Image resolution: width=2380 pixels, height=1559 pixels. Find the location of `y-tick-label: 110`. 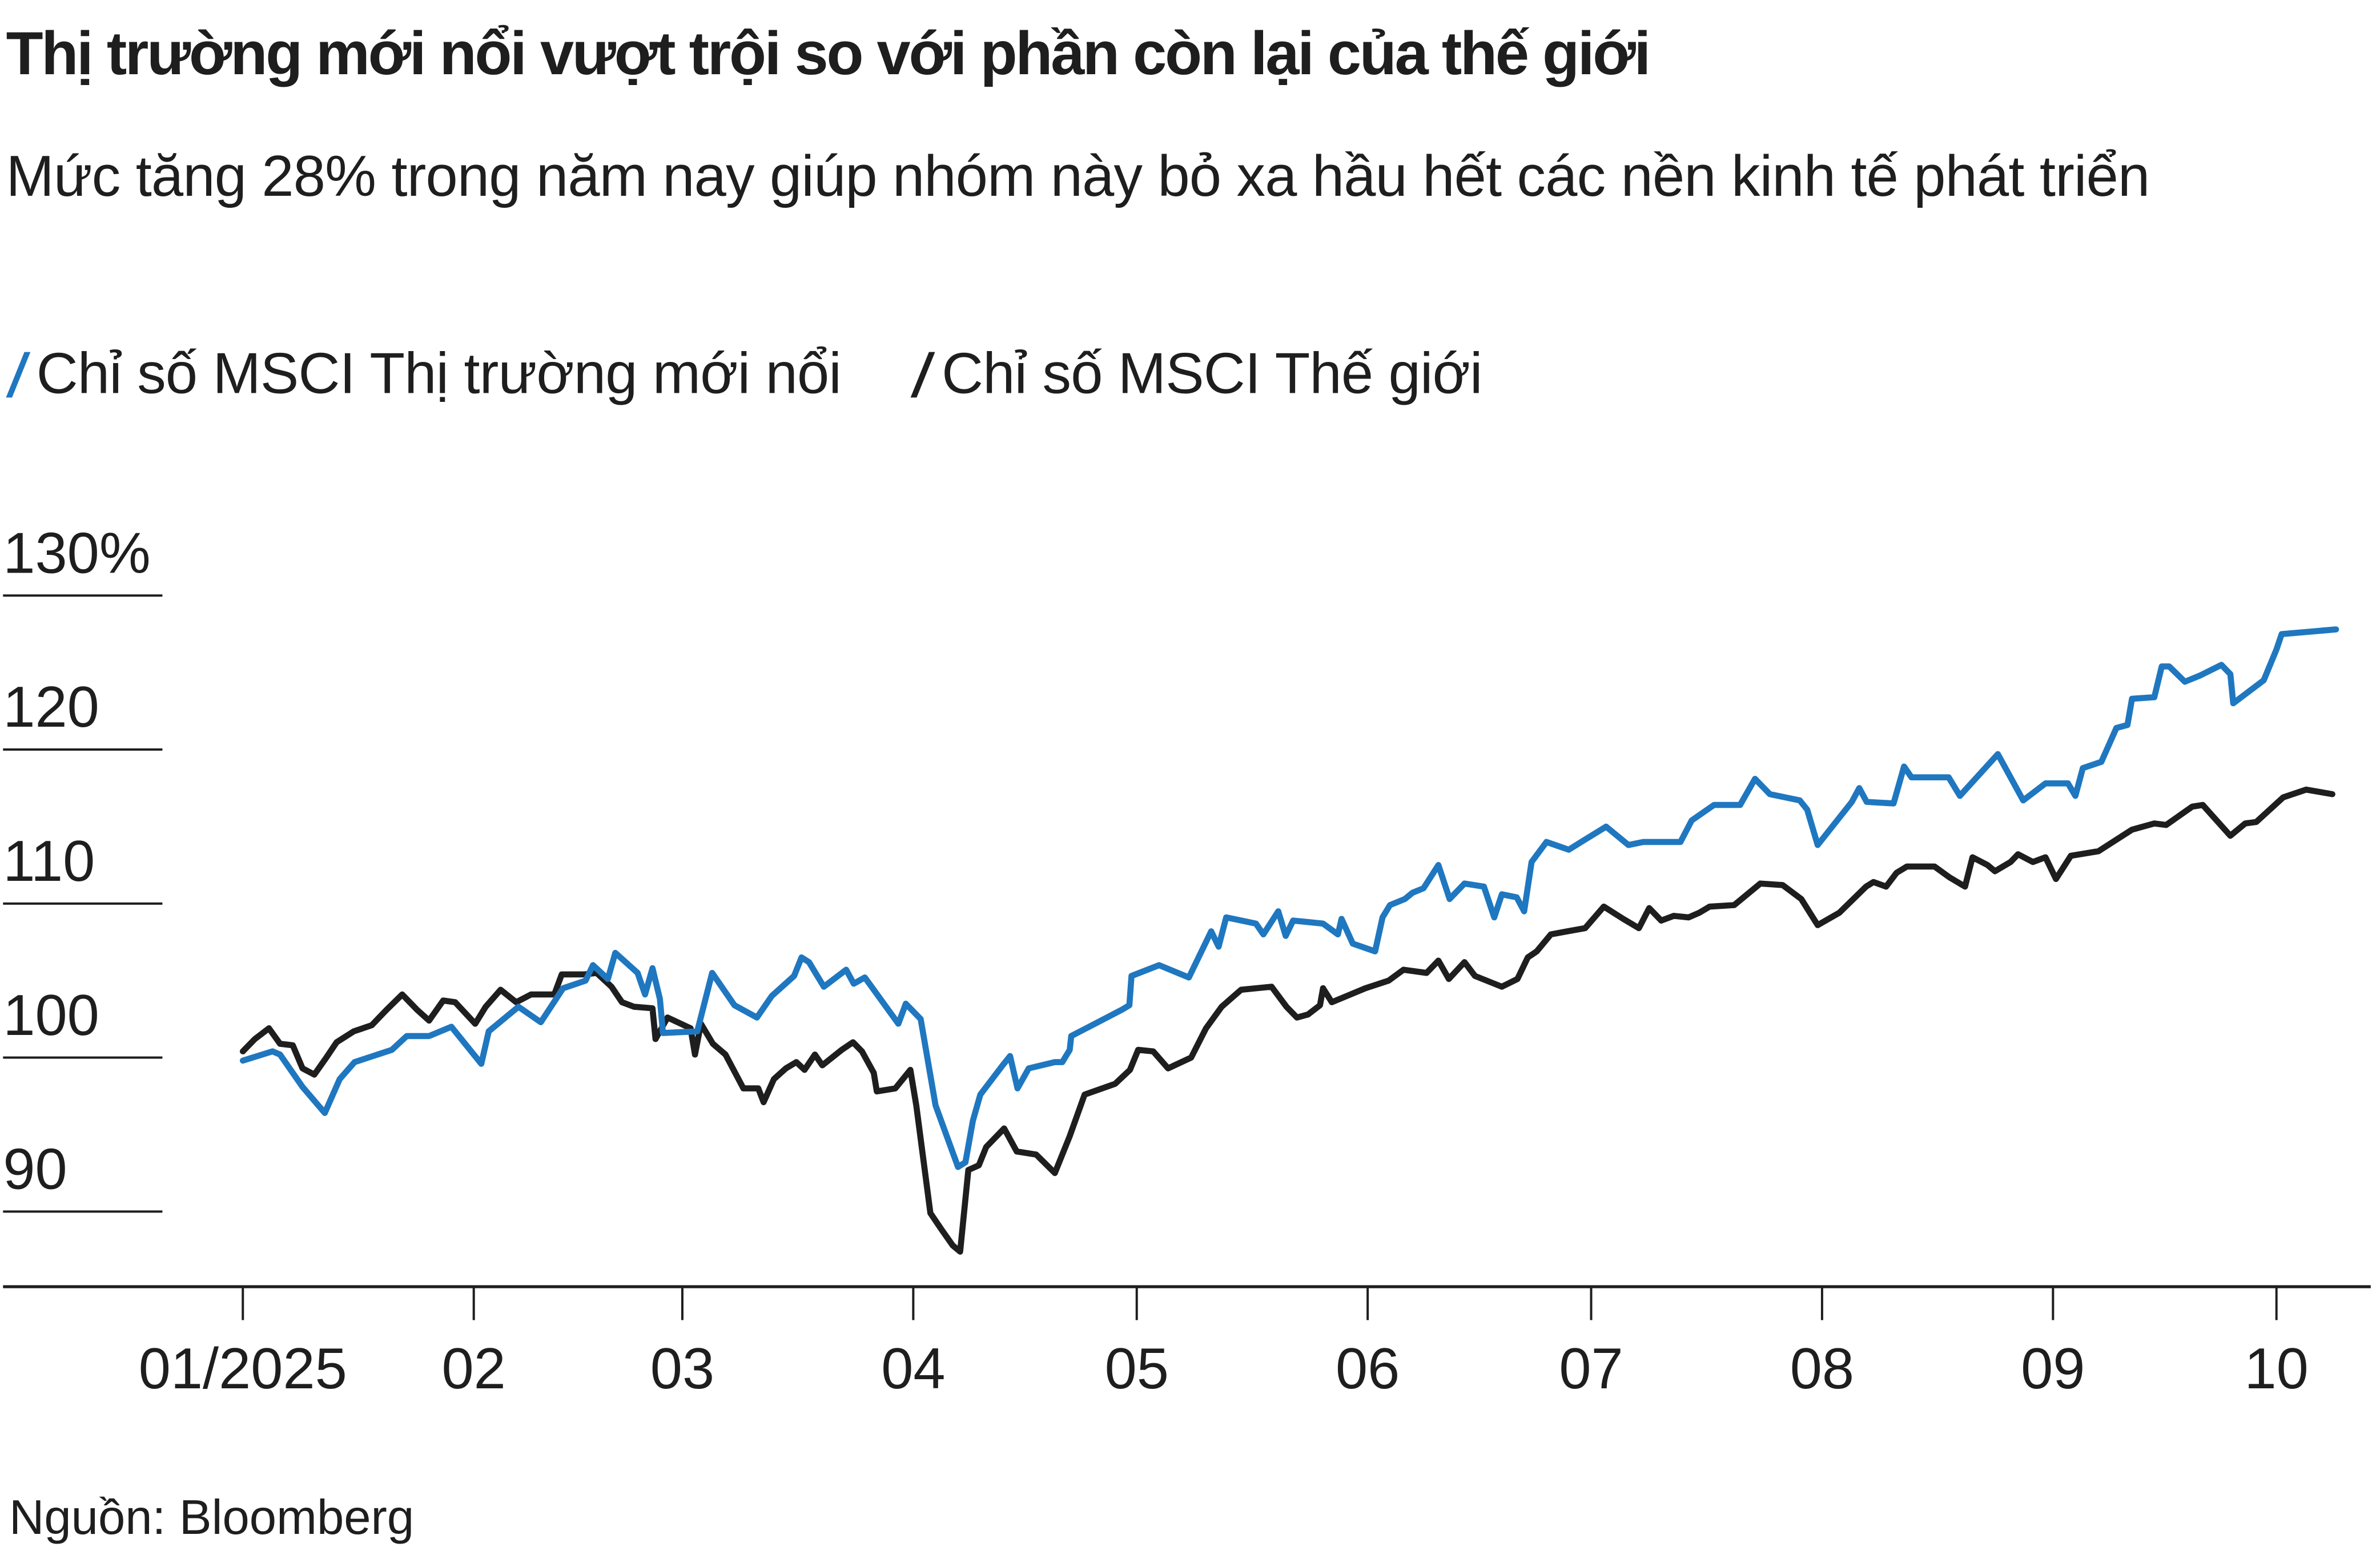

y-tick-label: 110 is located at coordinates (49, 861).